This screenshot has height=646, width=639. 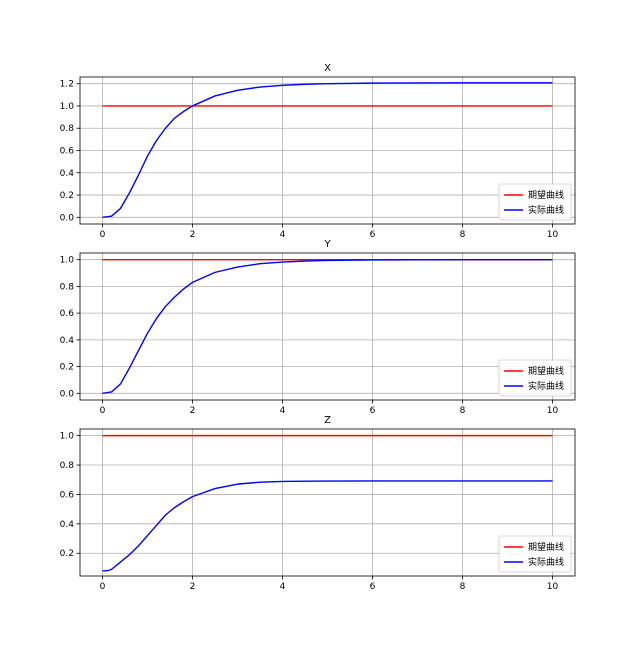 I want to click on subplot-title: X, so click(x=327, y=68).